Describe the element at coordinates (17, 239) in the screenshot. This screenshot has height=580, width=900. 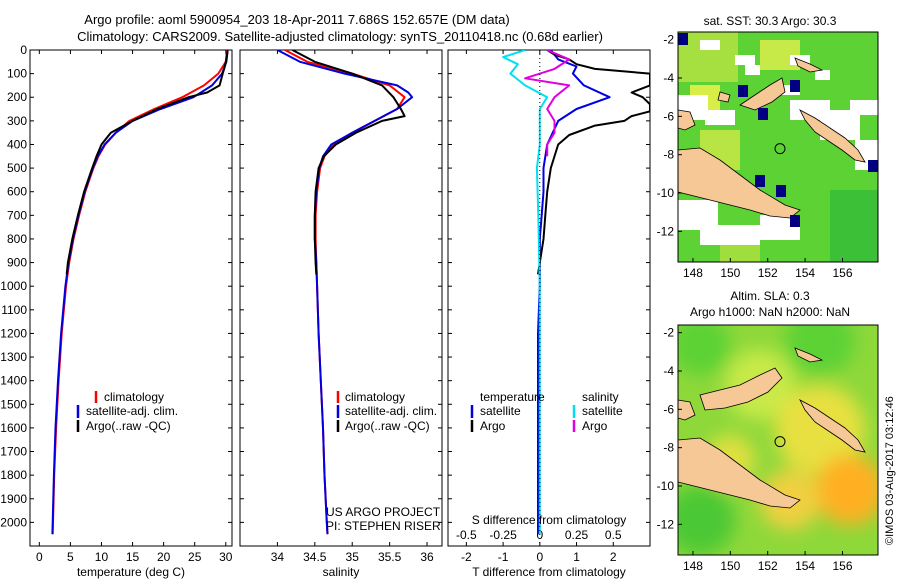
I see `y-tick-label: 800` at that location.